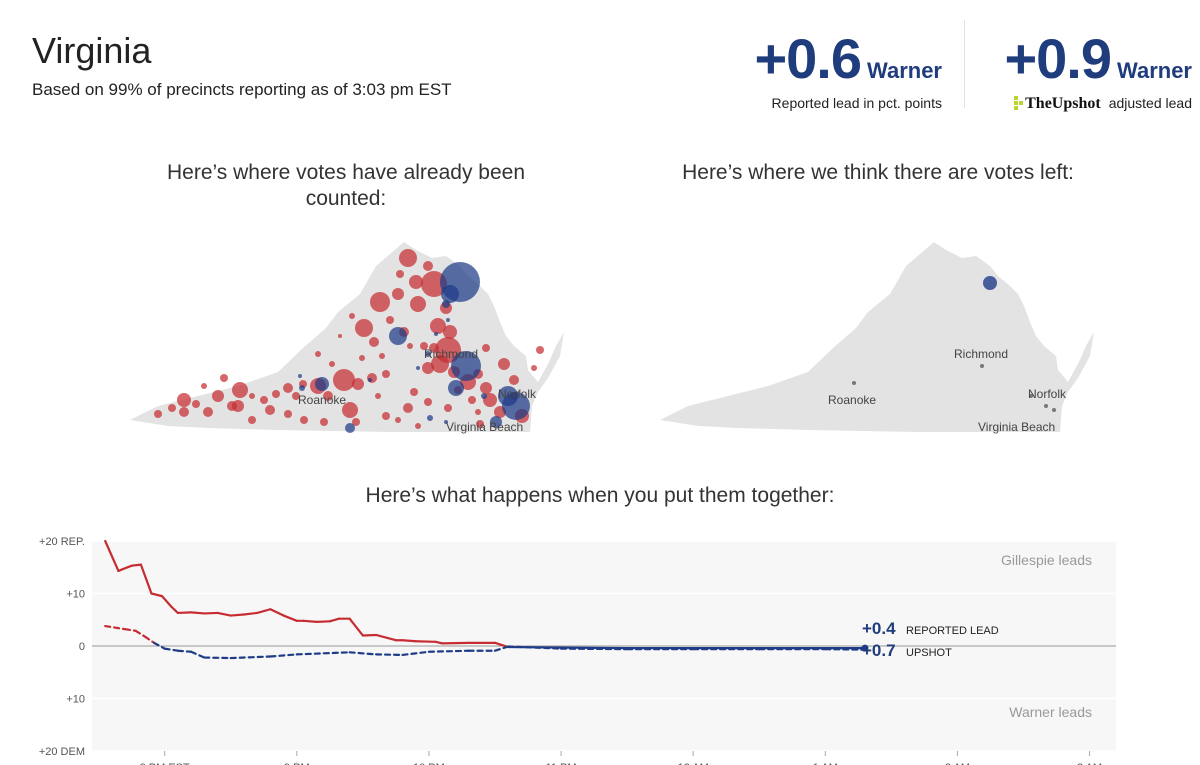 The image size is (1200, 765). Describe the element at coordinates (165, 763) in the screenshot. I see `x-tick-label: 8 PM EST` at that location.